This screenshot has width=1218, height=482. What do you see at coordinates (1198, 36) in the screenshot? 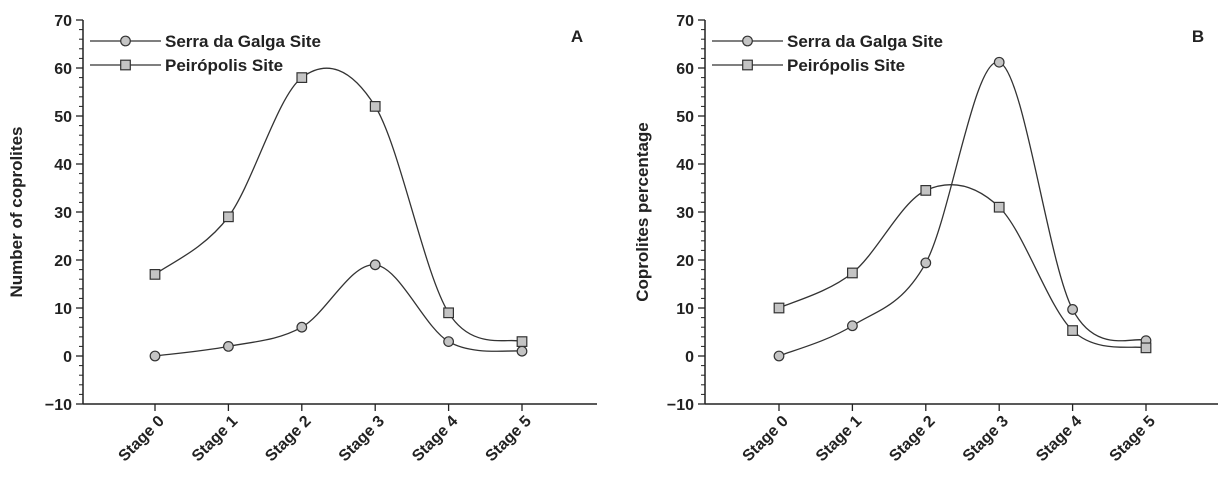
I see `panel-letter: B` at bounding box center [1198, 36].